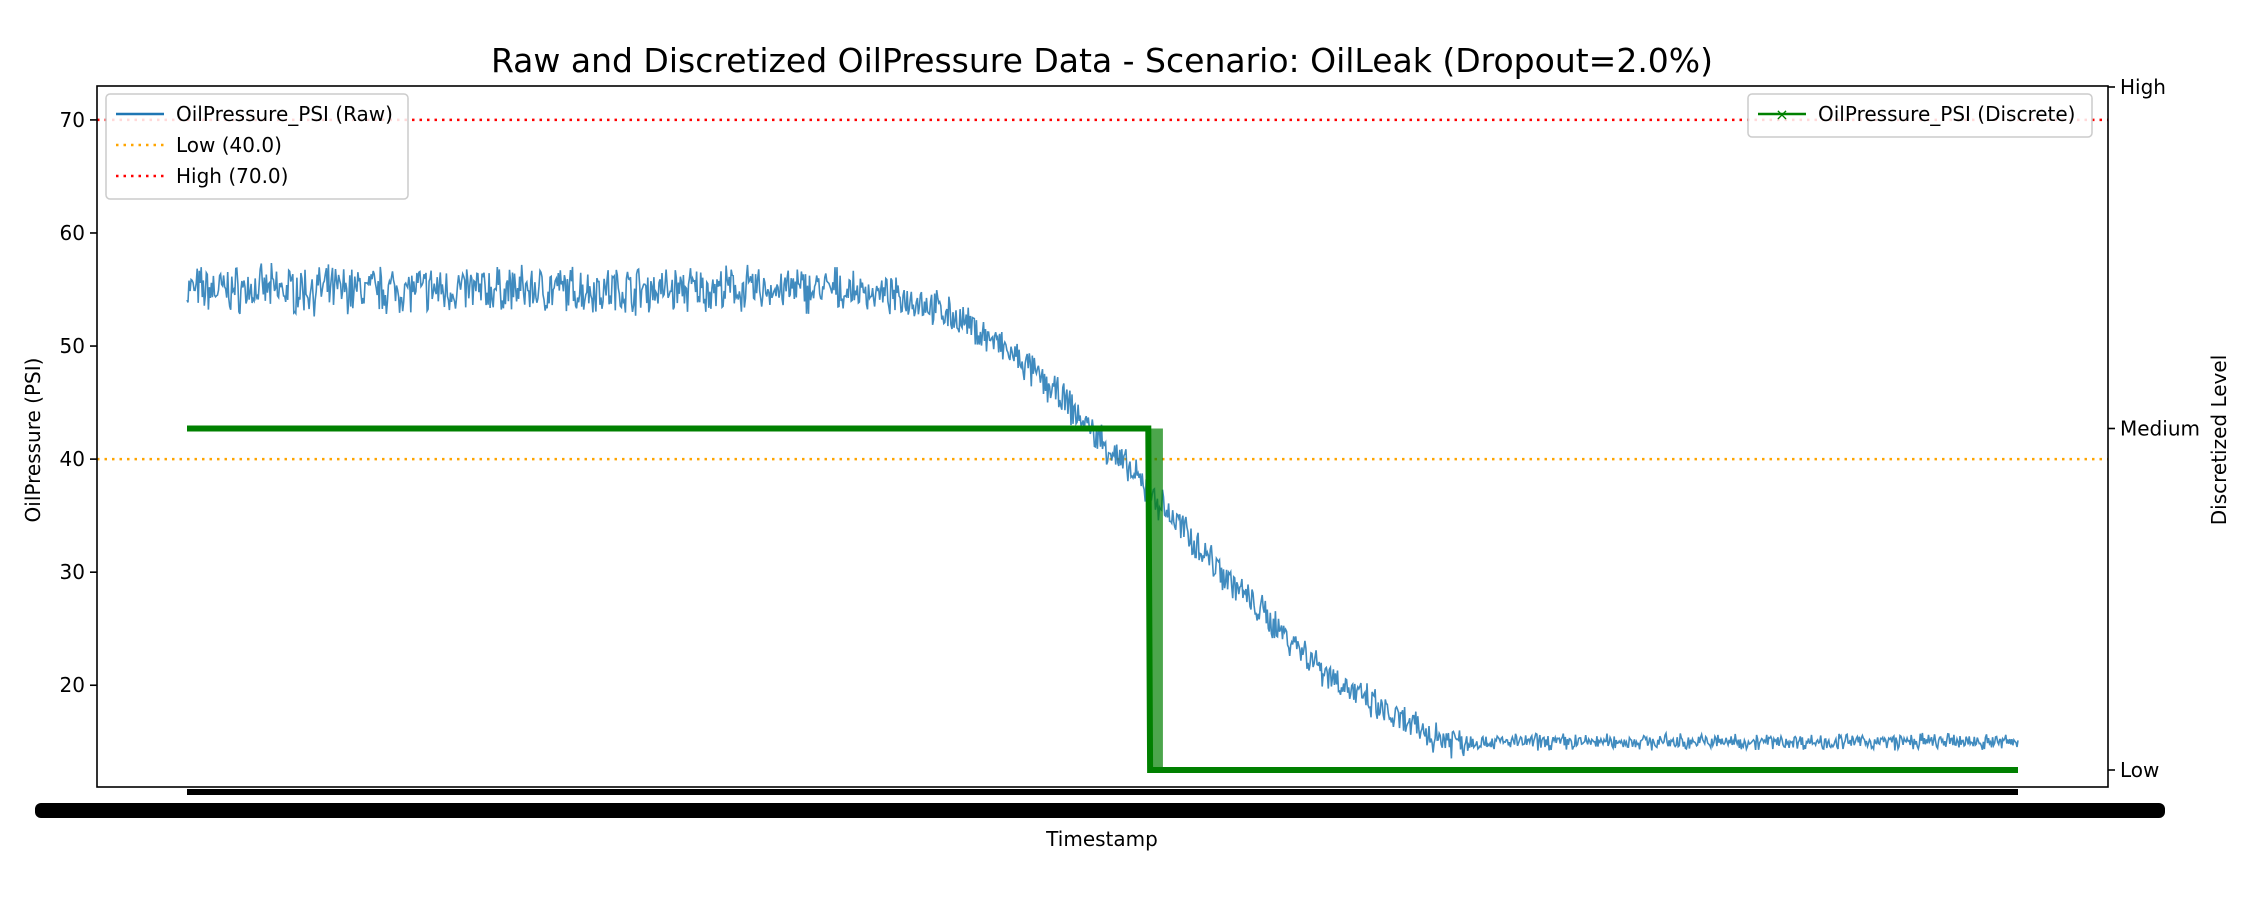  I want to click on y-tick-label-1: 30, so click(72, 572).